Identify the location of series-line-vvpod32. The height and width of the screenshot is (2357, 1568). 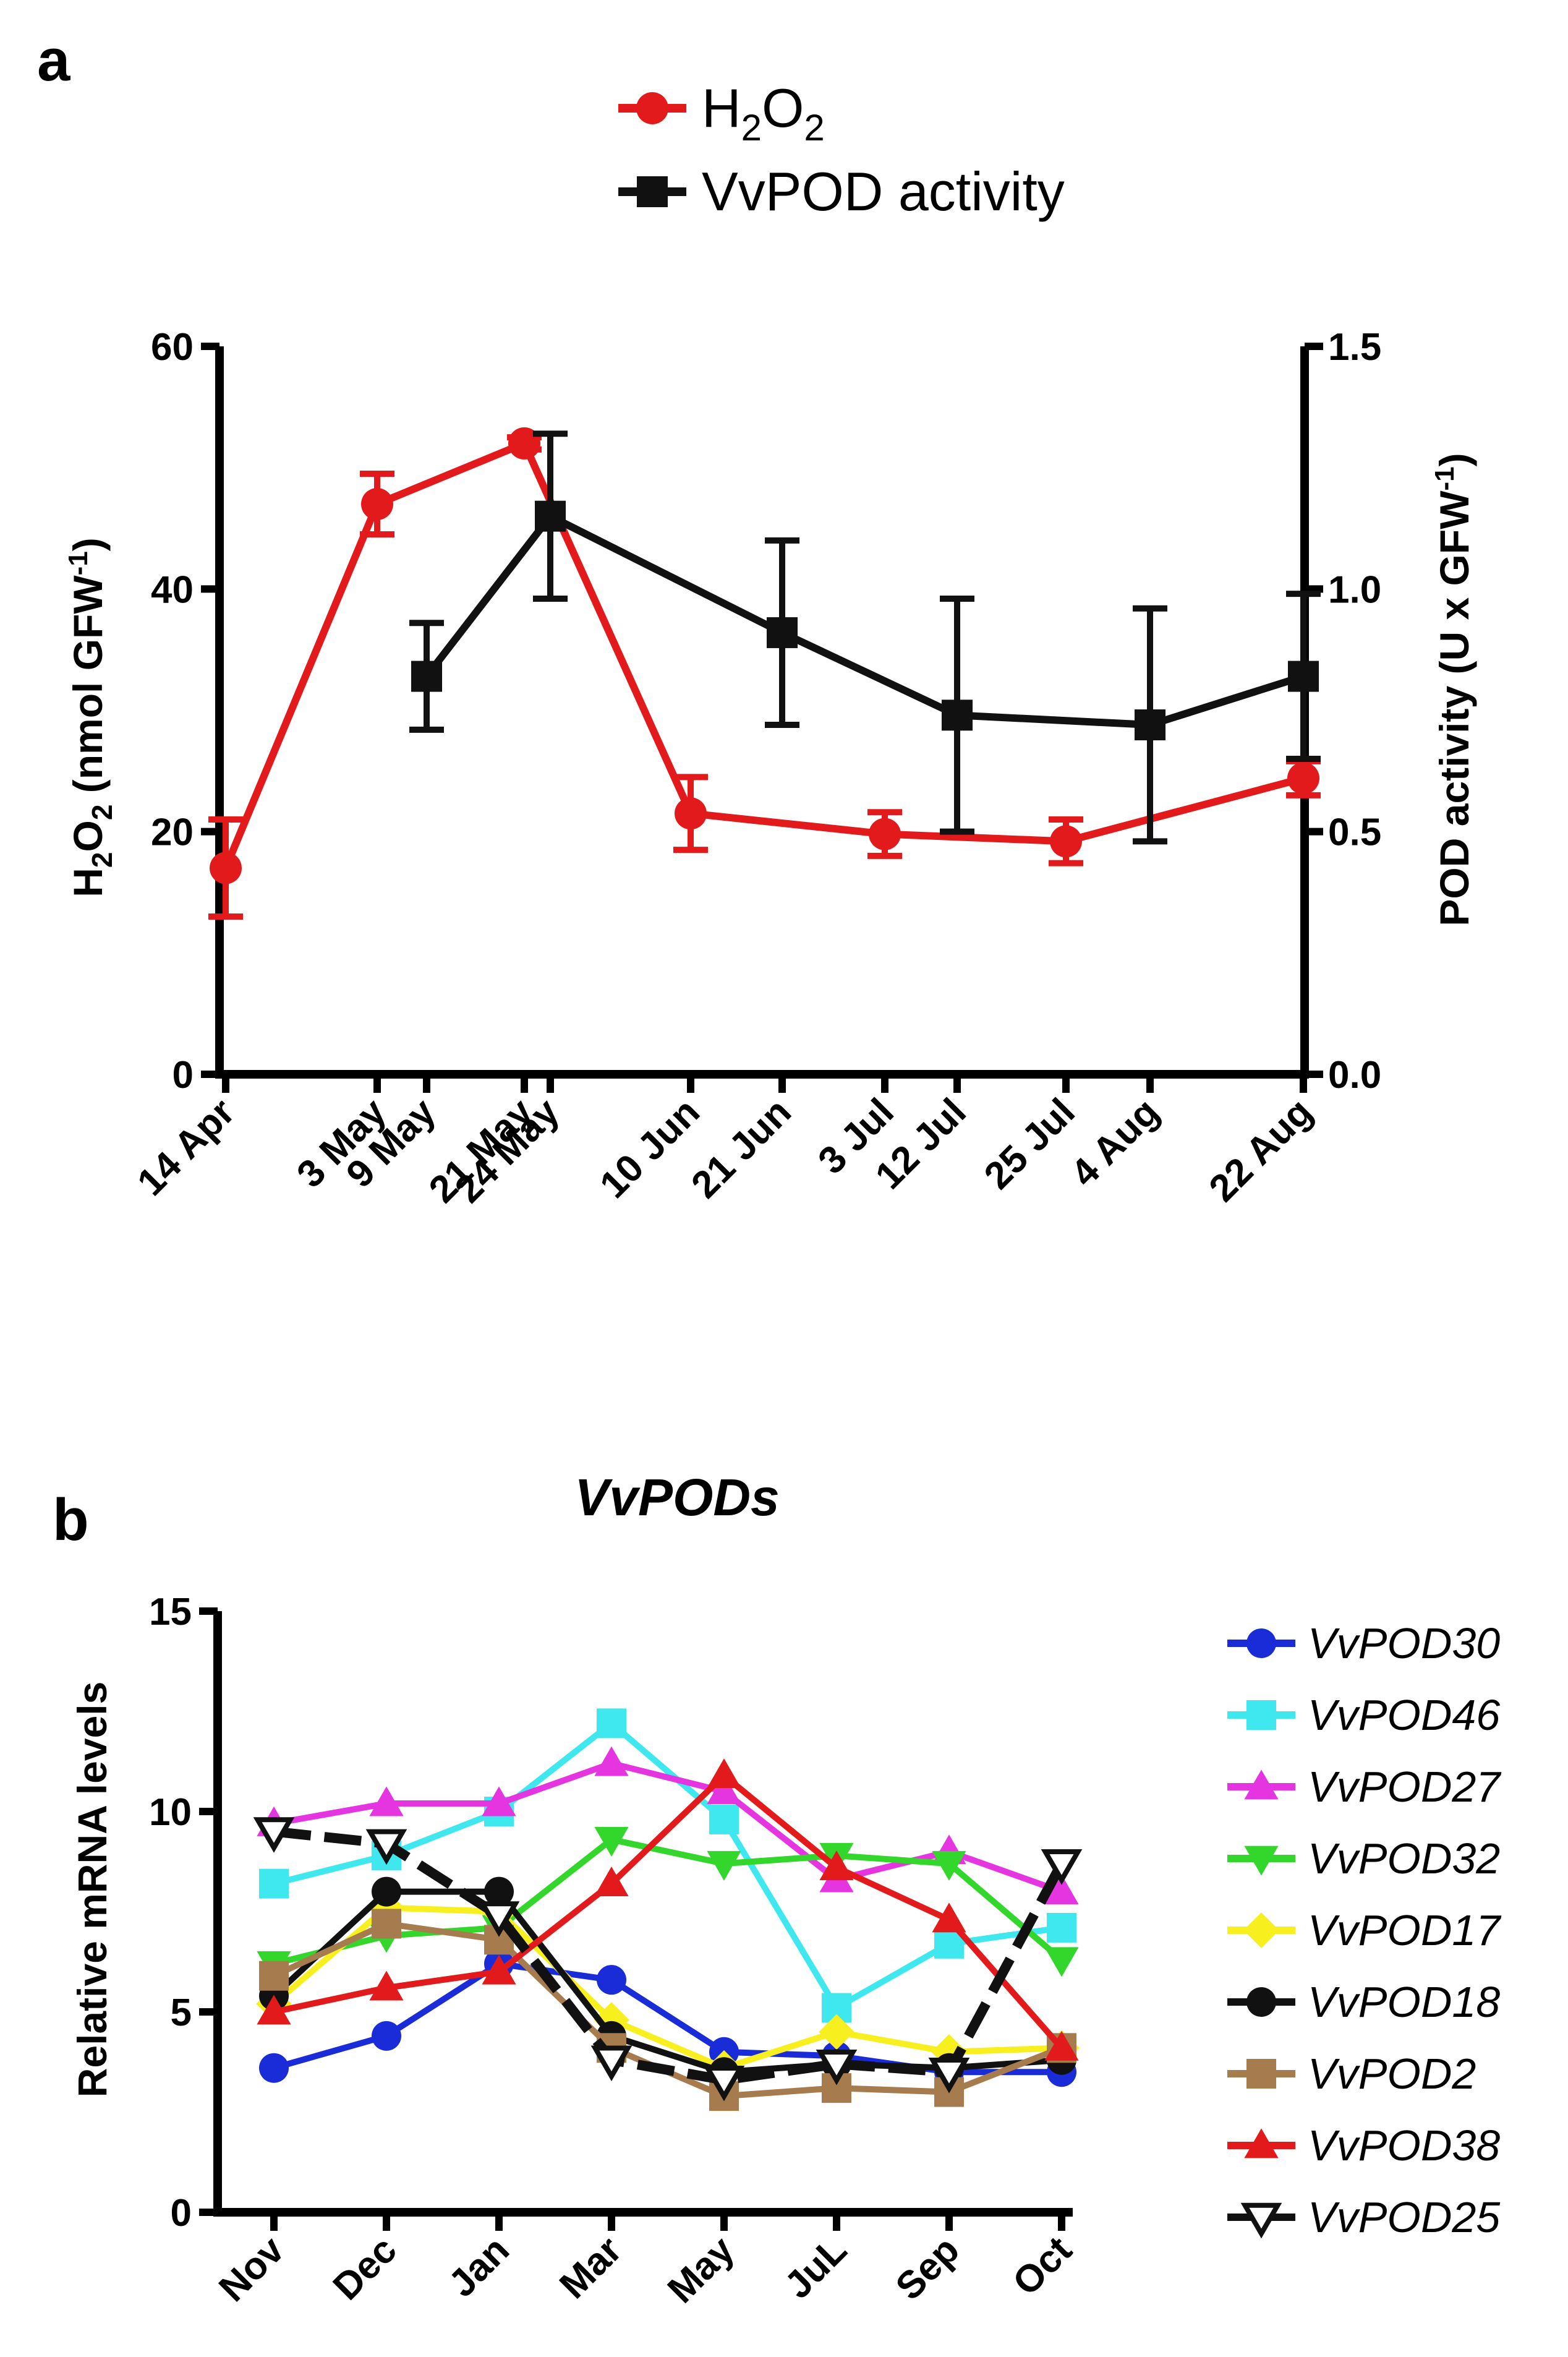
(668, 1901).